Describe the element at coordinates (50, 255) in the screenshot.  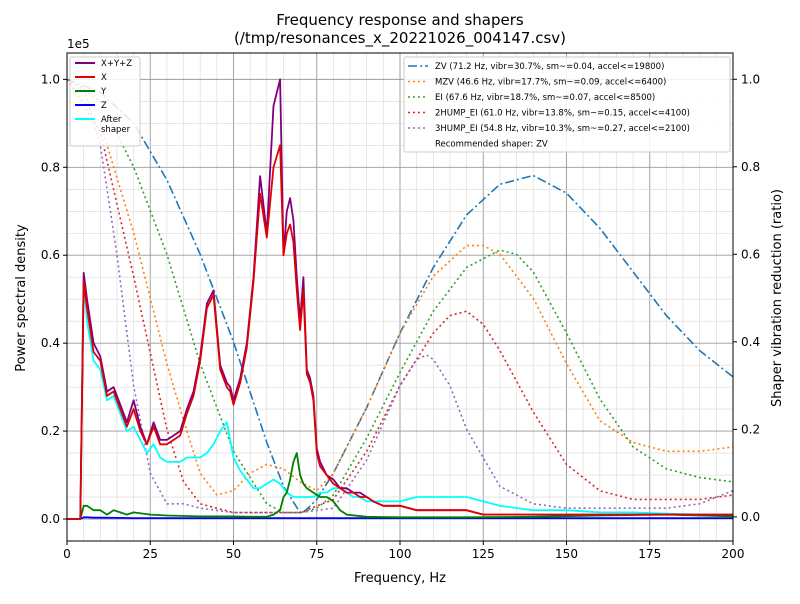
I see `y-tick-label: 0.6` at that location.